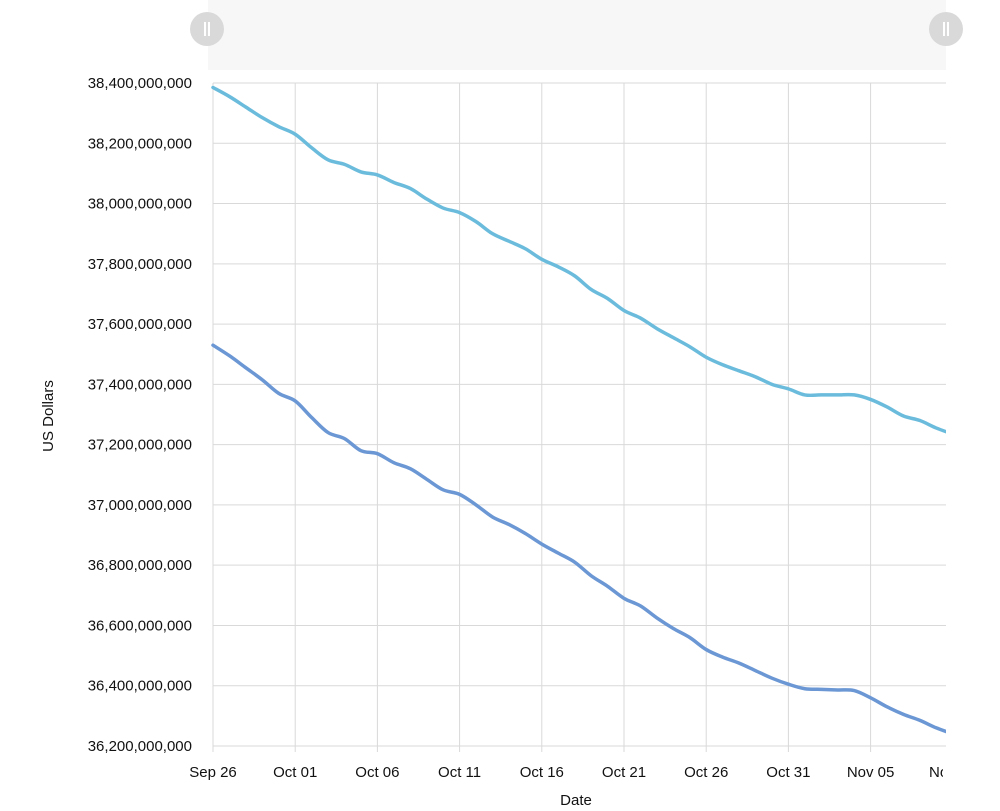 The height and width of the screenshot is (811, 1000). What do you see at coordinates (140, 445) in the screenshot?
I see `y-tick-label: 37,200,000,000` at bounding box center [140, 445].